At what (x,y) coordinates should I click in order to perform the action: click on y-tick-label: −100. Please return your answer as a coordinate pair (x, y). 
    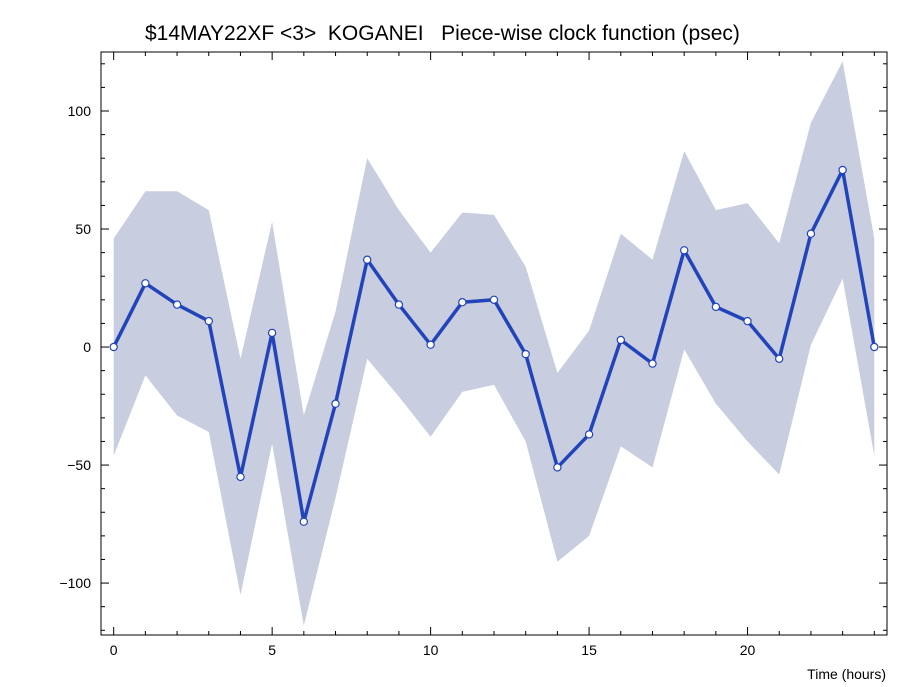
    Looking at the image, I should click on (75, 583).